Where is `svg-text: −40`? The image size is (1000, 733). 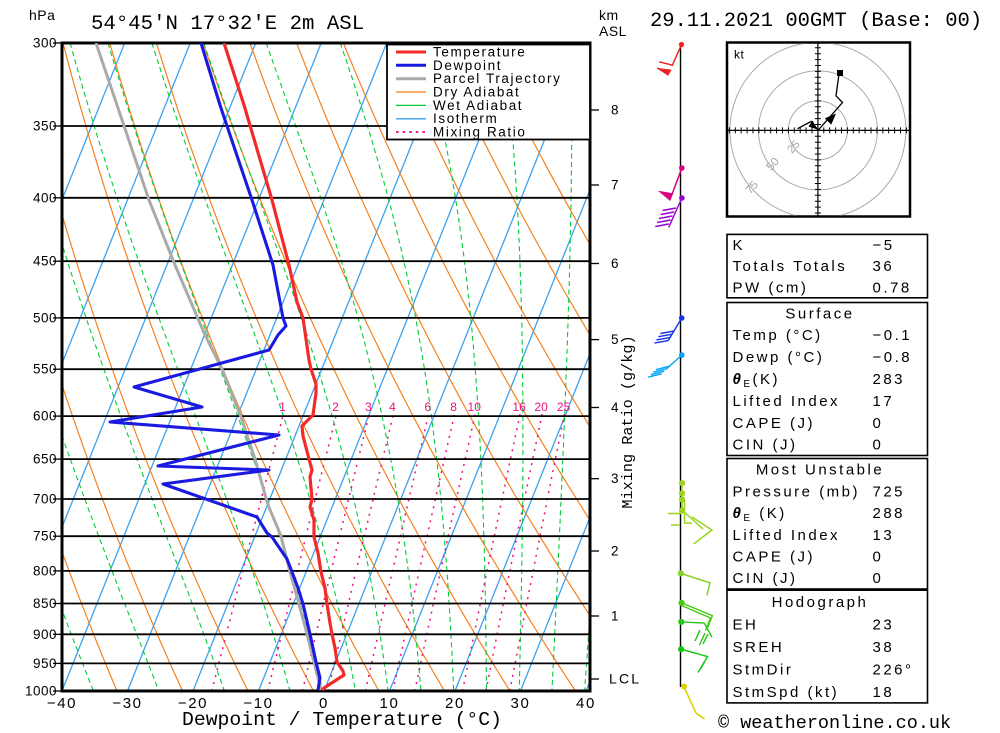 svg-text: −40 is located at coordinates (62, 703).